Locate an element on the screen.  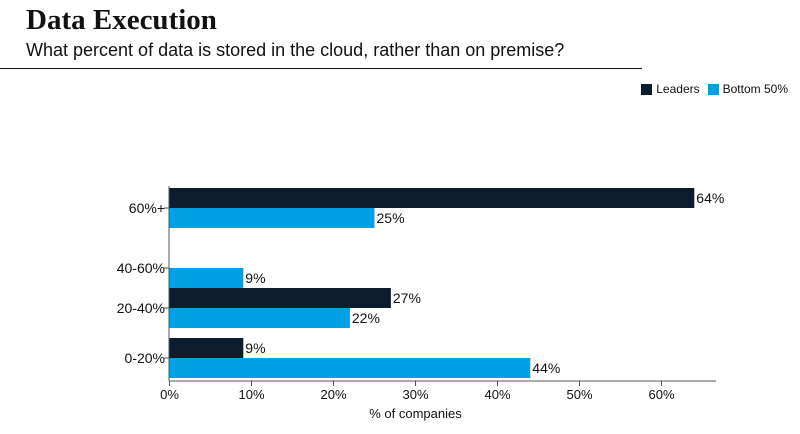
legend: Leaders Bottom 50% is located at coordinates (710, 89).